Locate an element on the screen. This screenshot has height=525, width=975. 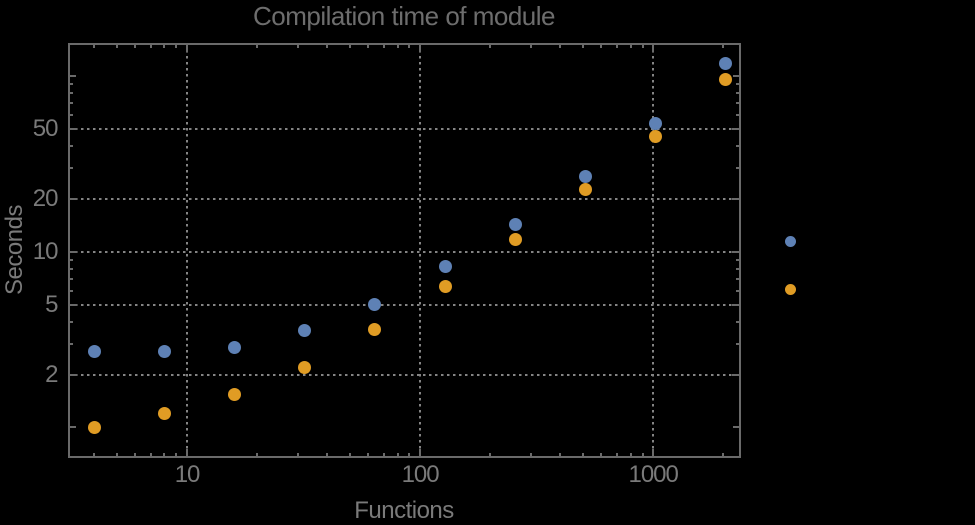
data-point-orange-x32 is located at coordinates (305, 367).